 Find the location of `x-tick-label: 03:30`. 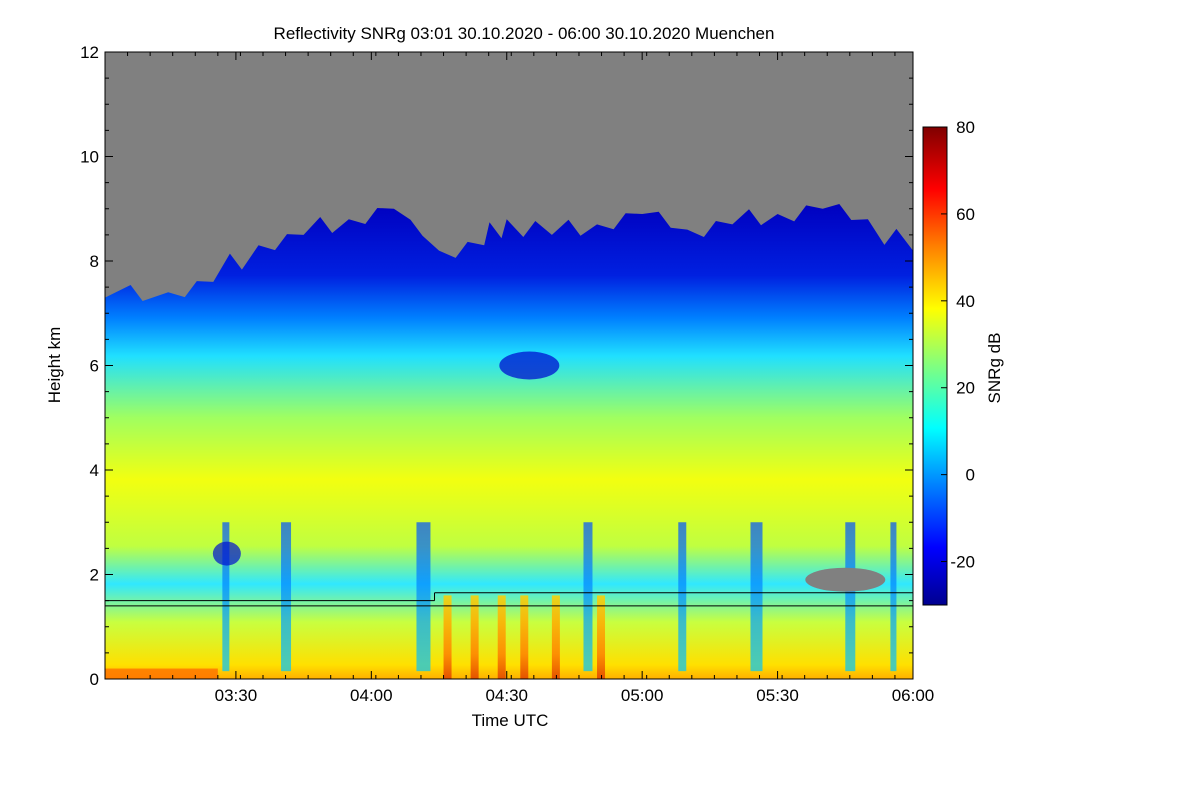

x-tick-label: 03:30 is located at coordinates (236, 695).